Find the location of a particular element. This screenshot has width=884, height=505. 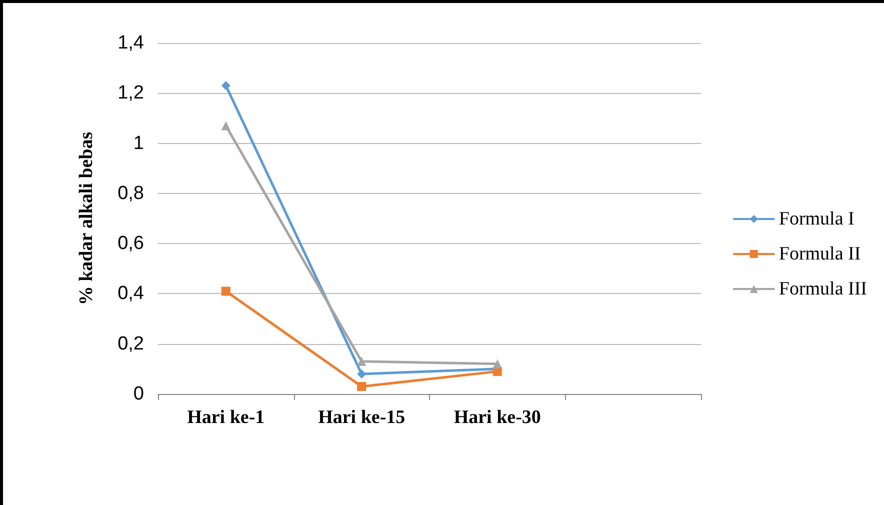

x-tick-label: Hari ke-30 is located at coordinates (497, 417).